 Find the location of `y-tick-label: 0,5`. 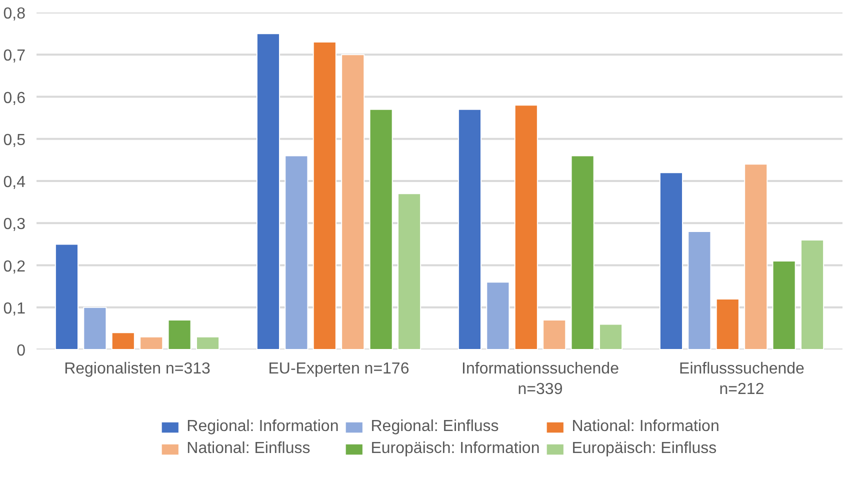

y-tick-label: 0,5 is located at coordinates (14, 140).